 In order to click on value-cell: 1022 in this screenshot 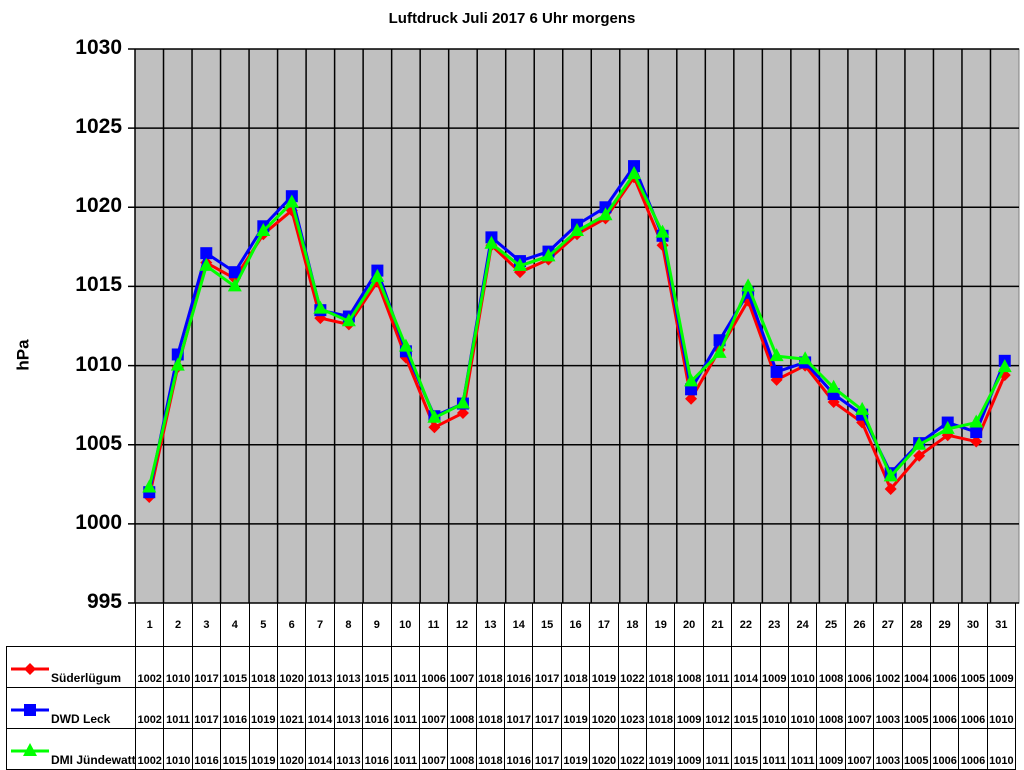, I will do `click(632, 667)`.